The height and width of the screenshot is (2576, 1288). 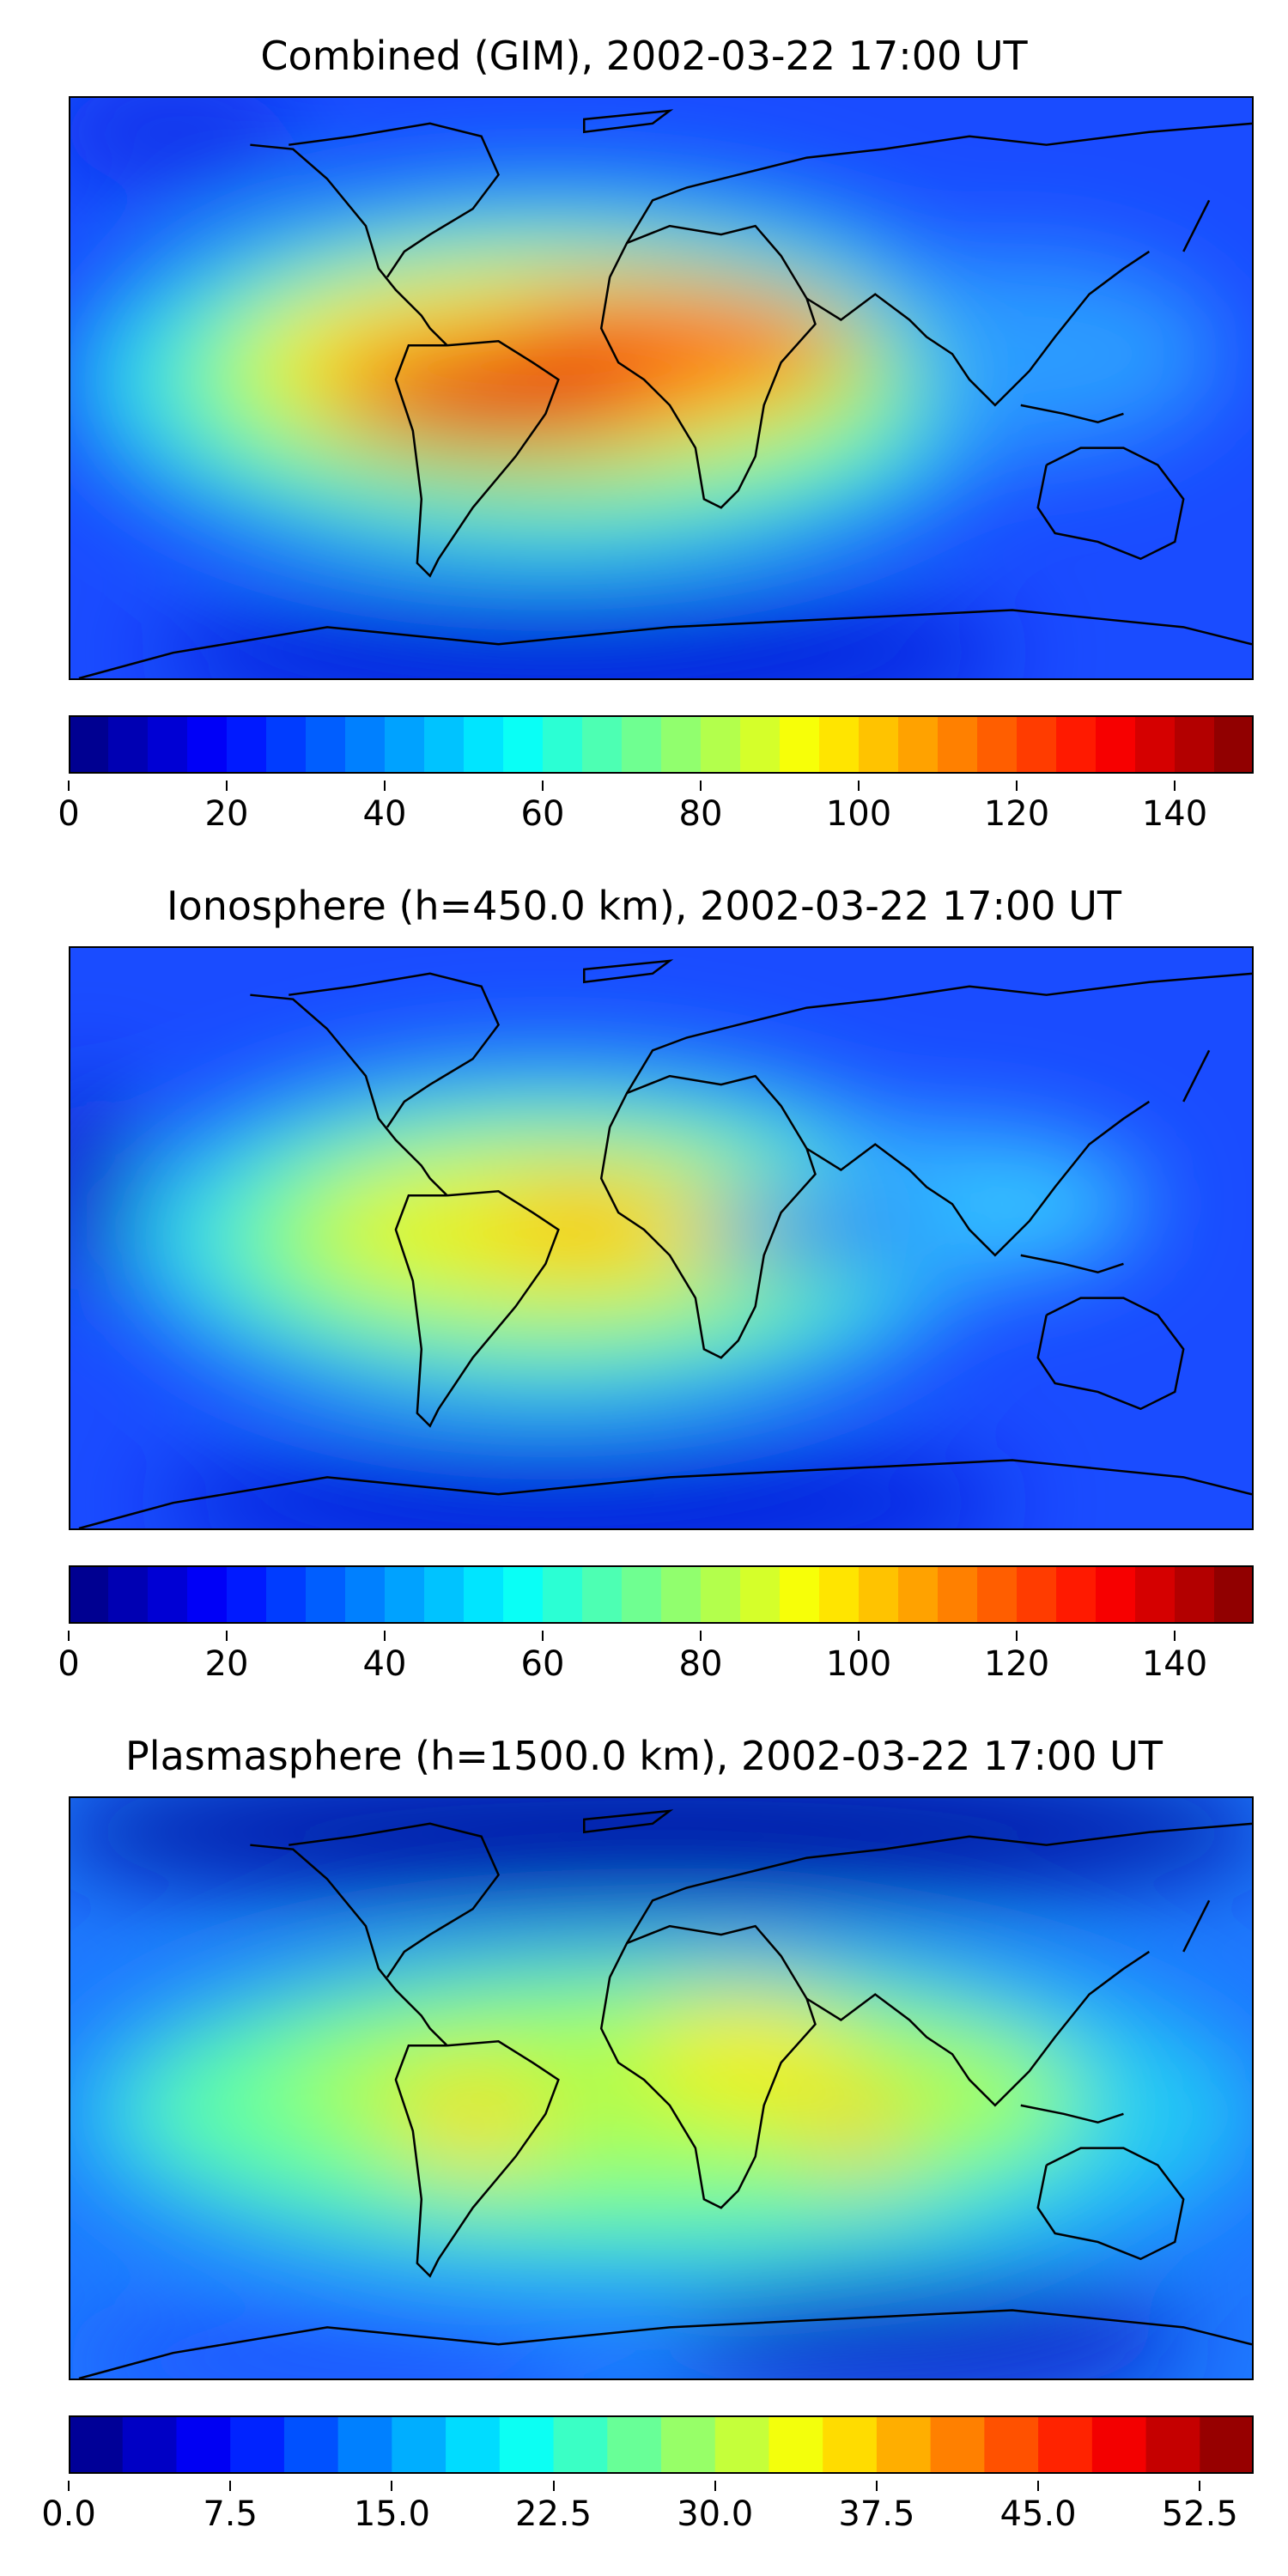 I want to click on panel-1-colorbar, so click(x=662, y=744).